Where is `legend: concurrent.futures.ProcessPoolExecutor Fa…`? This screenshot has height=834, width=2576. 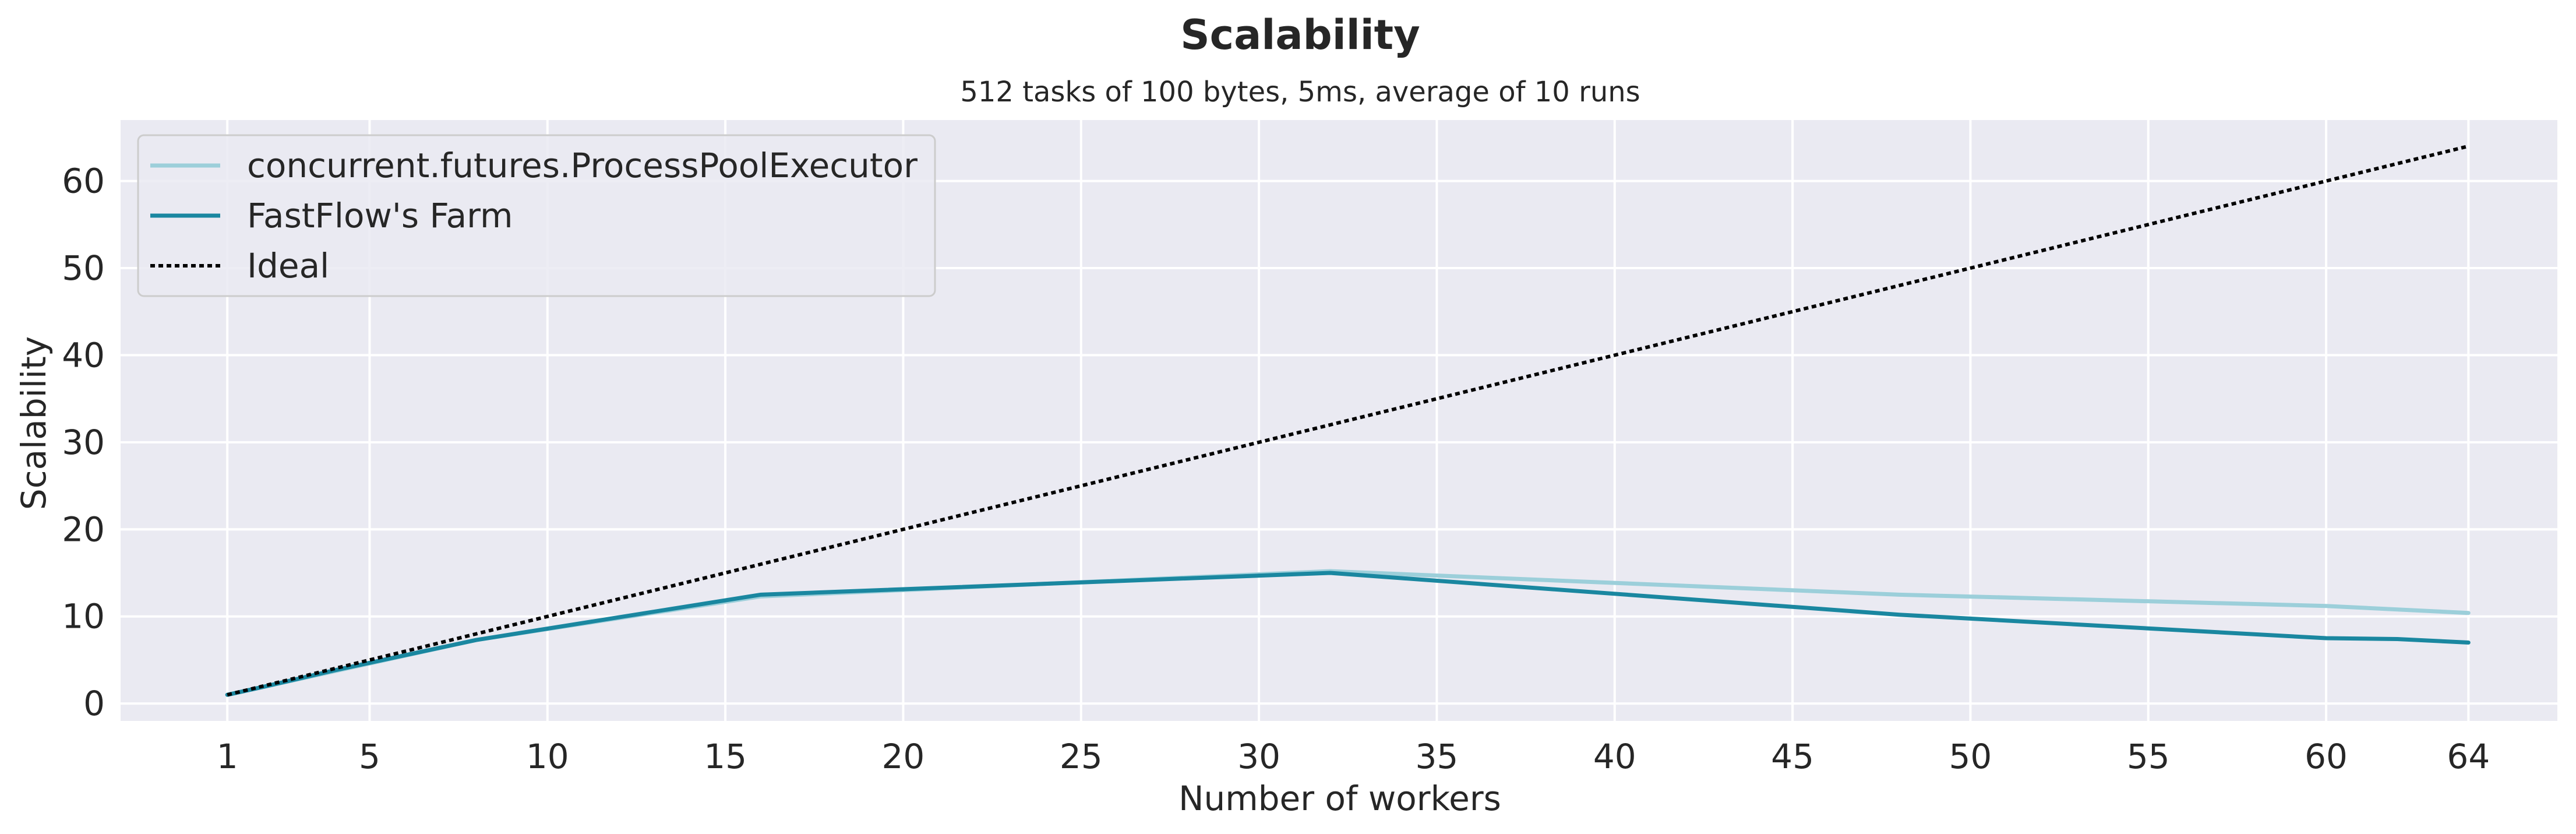
legend: concurrent.futures.ProcessPoolExecutor Fa… is located at coordinates (536, 215).